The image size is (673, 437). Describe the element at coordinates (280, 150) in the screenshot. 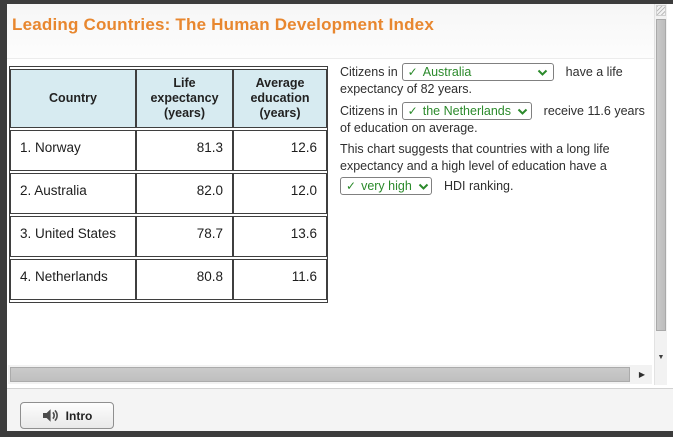

I see `cell-average-education: 12.6` at that location.